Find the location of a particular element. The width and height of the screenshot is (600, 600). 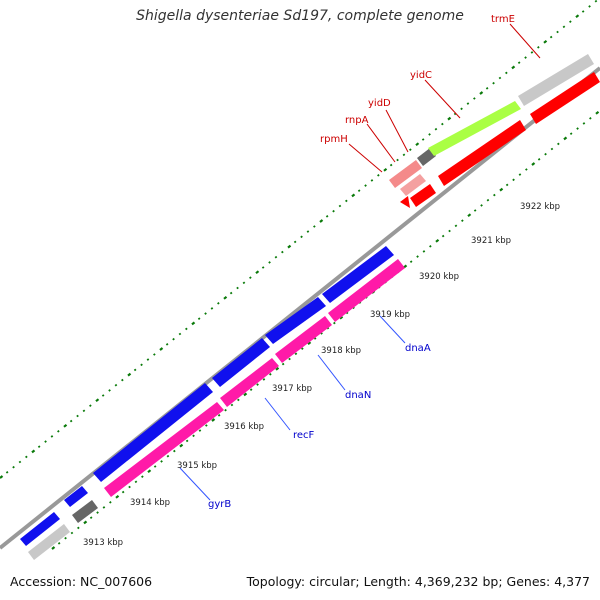

feature-dnaN-rev is located at coordinates (295, 320).